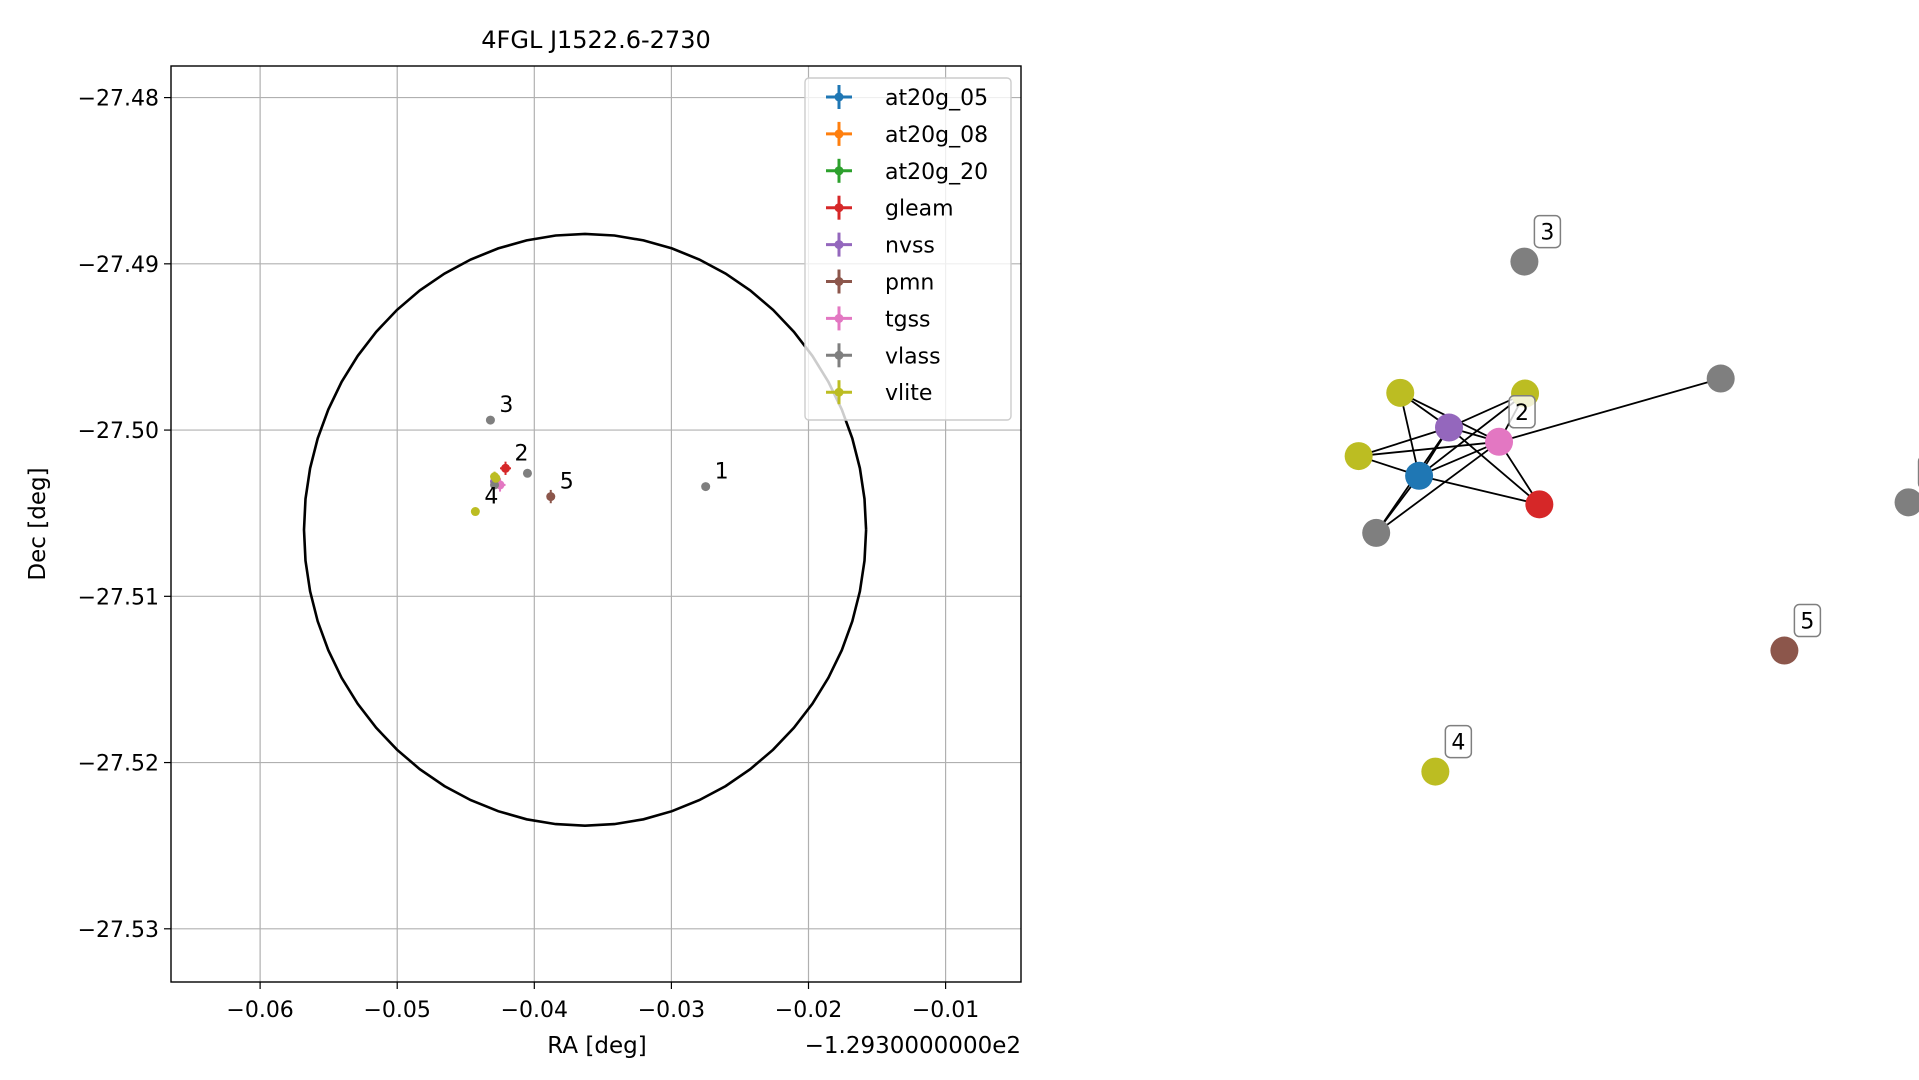 The width and height of the screenshot is (1919, 1080). What do you see at coordinates (908, 319) in the screenshot?
I see `legend-label-tgss: tgss` at bounding box center [908, 319].